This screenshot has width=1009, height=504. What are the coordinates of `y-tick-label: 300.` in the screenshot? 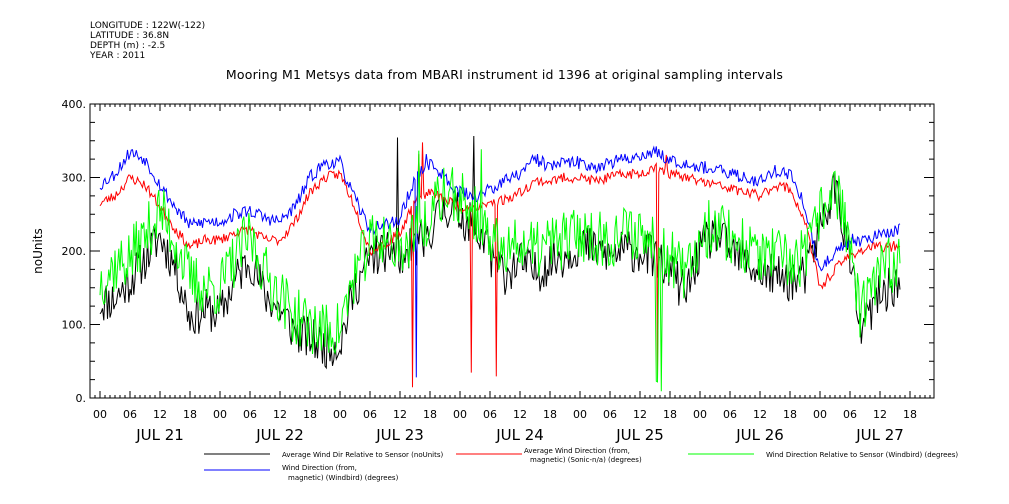 It's located at (74, 178).